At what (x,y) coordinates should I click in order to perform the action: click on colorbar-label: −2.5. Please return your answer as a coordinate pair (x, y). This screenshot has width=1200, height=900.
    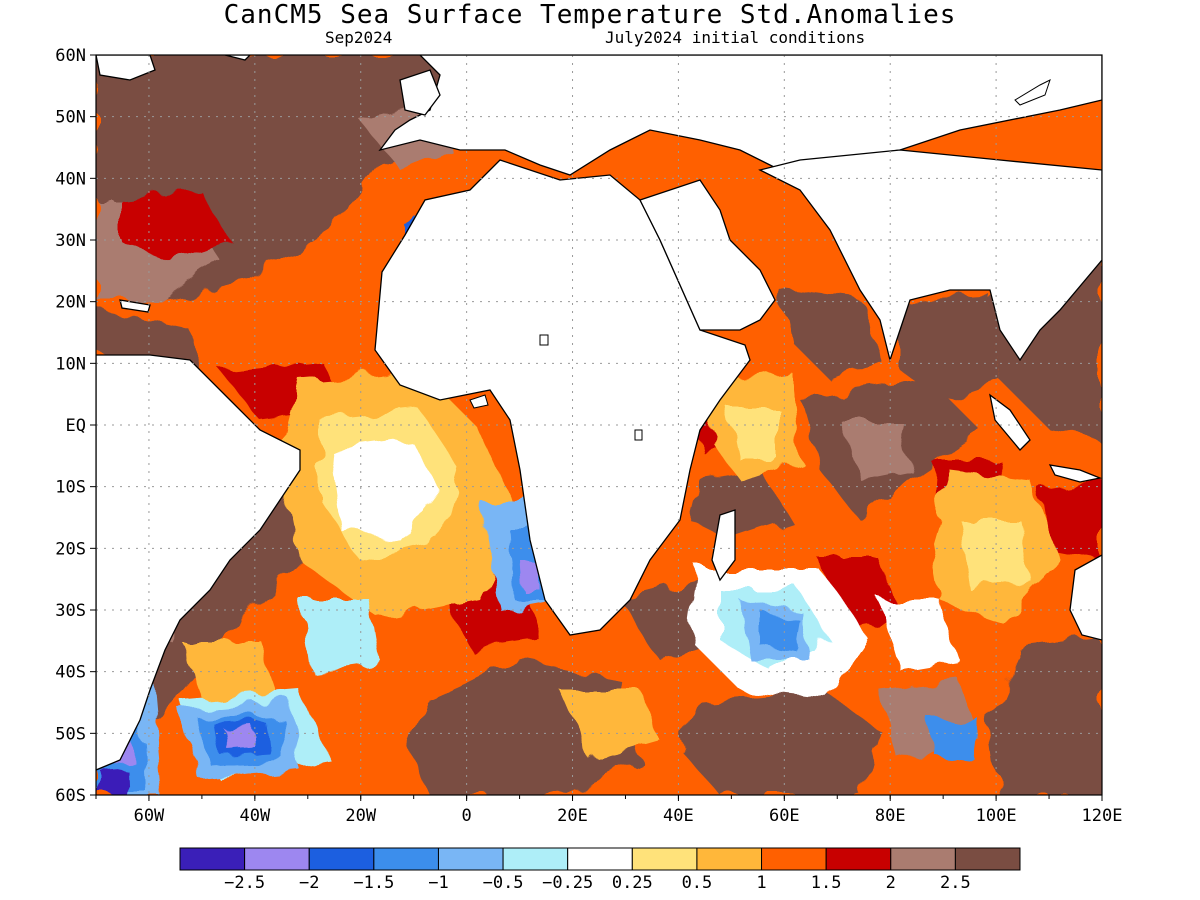
    Looking at the image, I should click on (244, 883).